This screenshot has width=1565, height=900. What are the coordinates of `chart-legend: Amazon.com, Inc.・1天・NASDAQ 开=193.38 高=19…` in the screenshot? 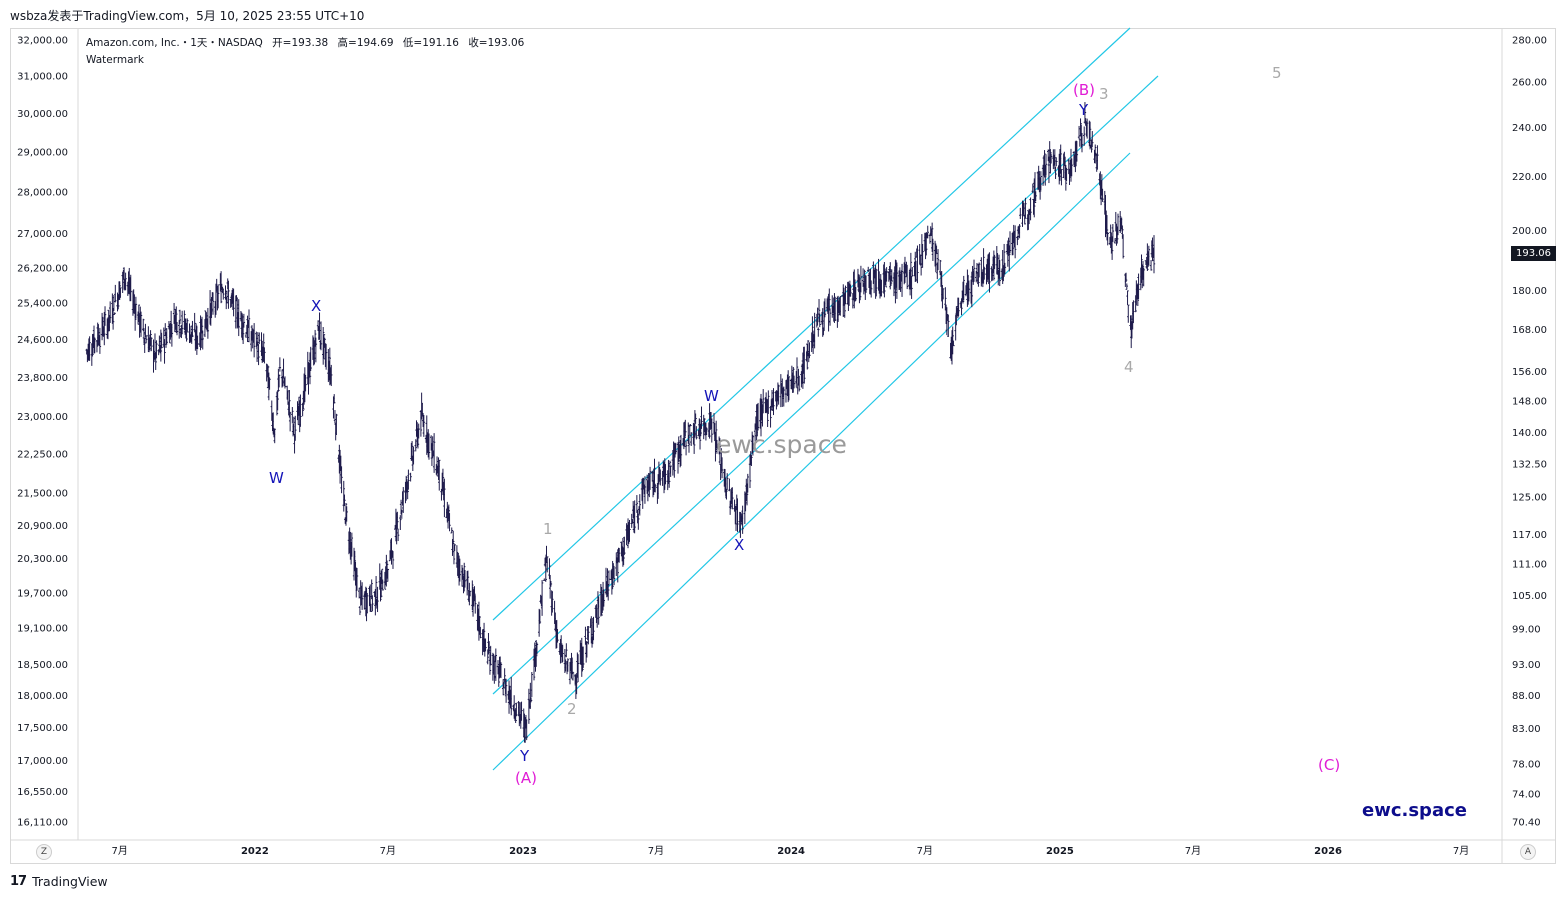 It's located at (308, 52).